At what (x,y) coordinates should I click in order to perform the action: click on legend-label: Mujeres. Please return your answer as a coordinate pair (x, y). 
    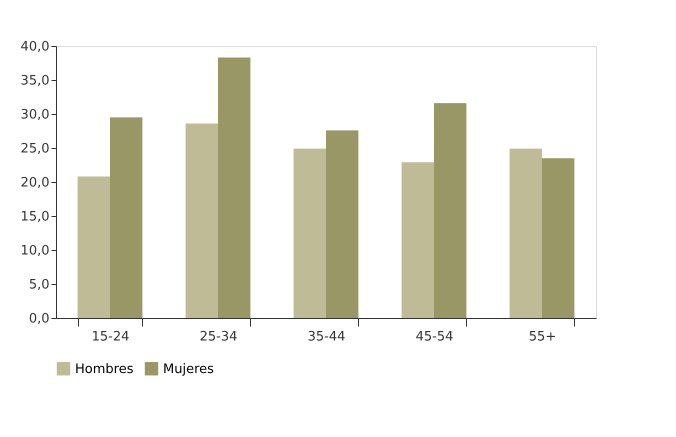
    Looking at the image, I should click on (188, 369).